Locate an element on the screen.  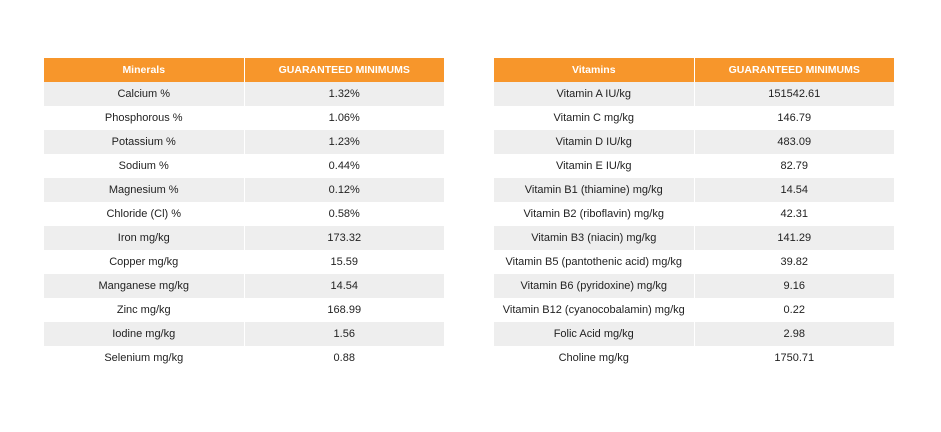
table-row: Selenium mg/kg 0.88 is located at coordinates (244, 358).